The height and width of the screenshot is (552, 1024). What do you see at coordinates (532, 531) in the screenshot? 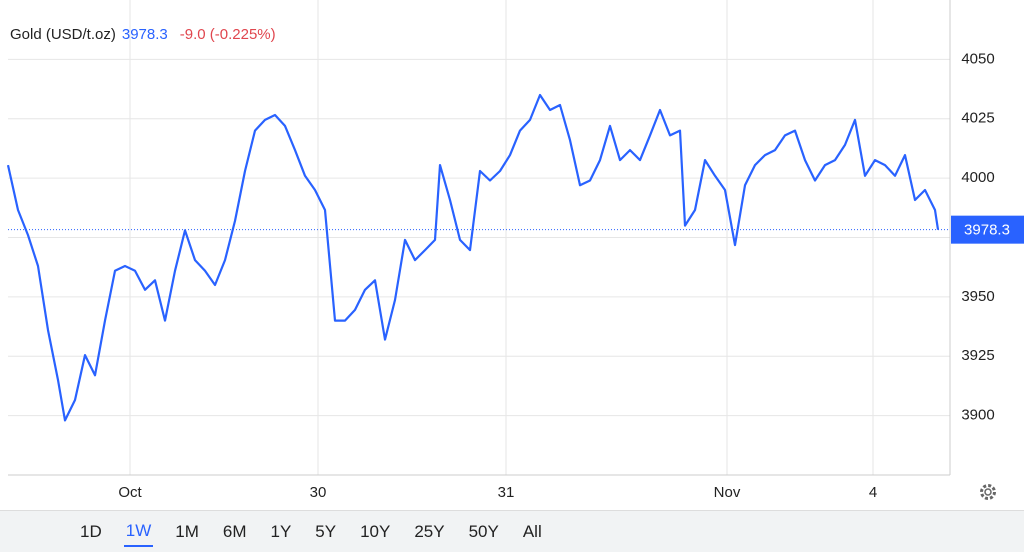
I see `range-button: All` at bounding box center [532, 531].